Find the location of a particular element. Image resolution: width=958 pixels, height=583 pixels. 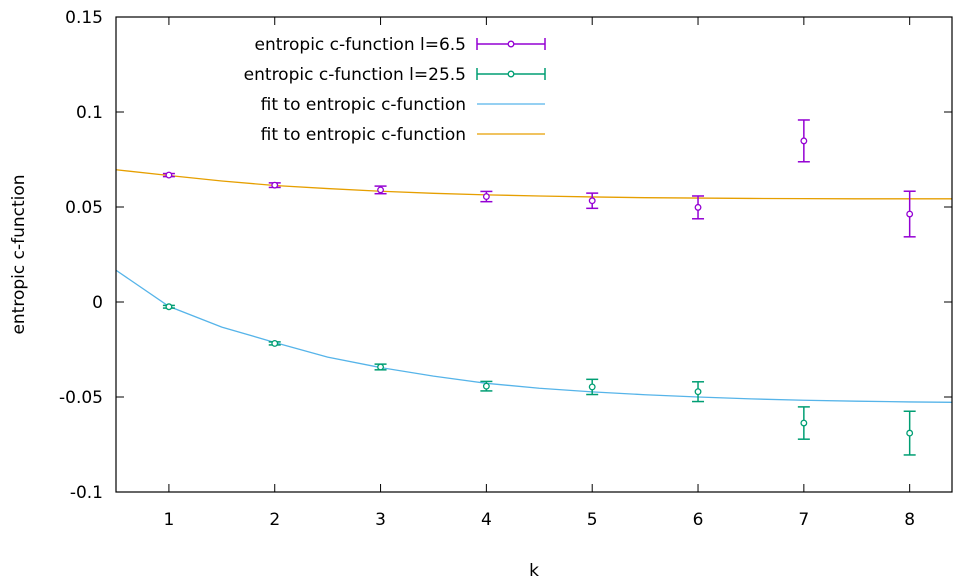

legend-entry-2: fit to entropic c-function is located at coordinates (403, 105).